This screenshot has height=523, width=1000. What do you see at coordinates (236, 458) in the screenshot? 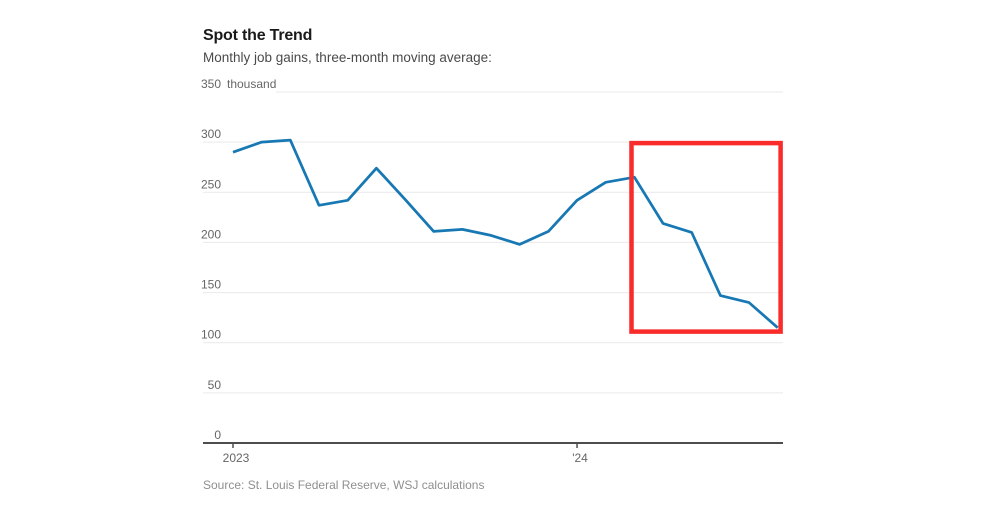
I see `x-tick-label: 2023` at bounding box center [236, 458].